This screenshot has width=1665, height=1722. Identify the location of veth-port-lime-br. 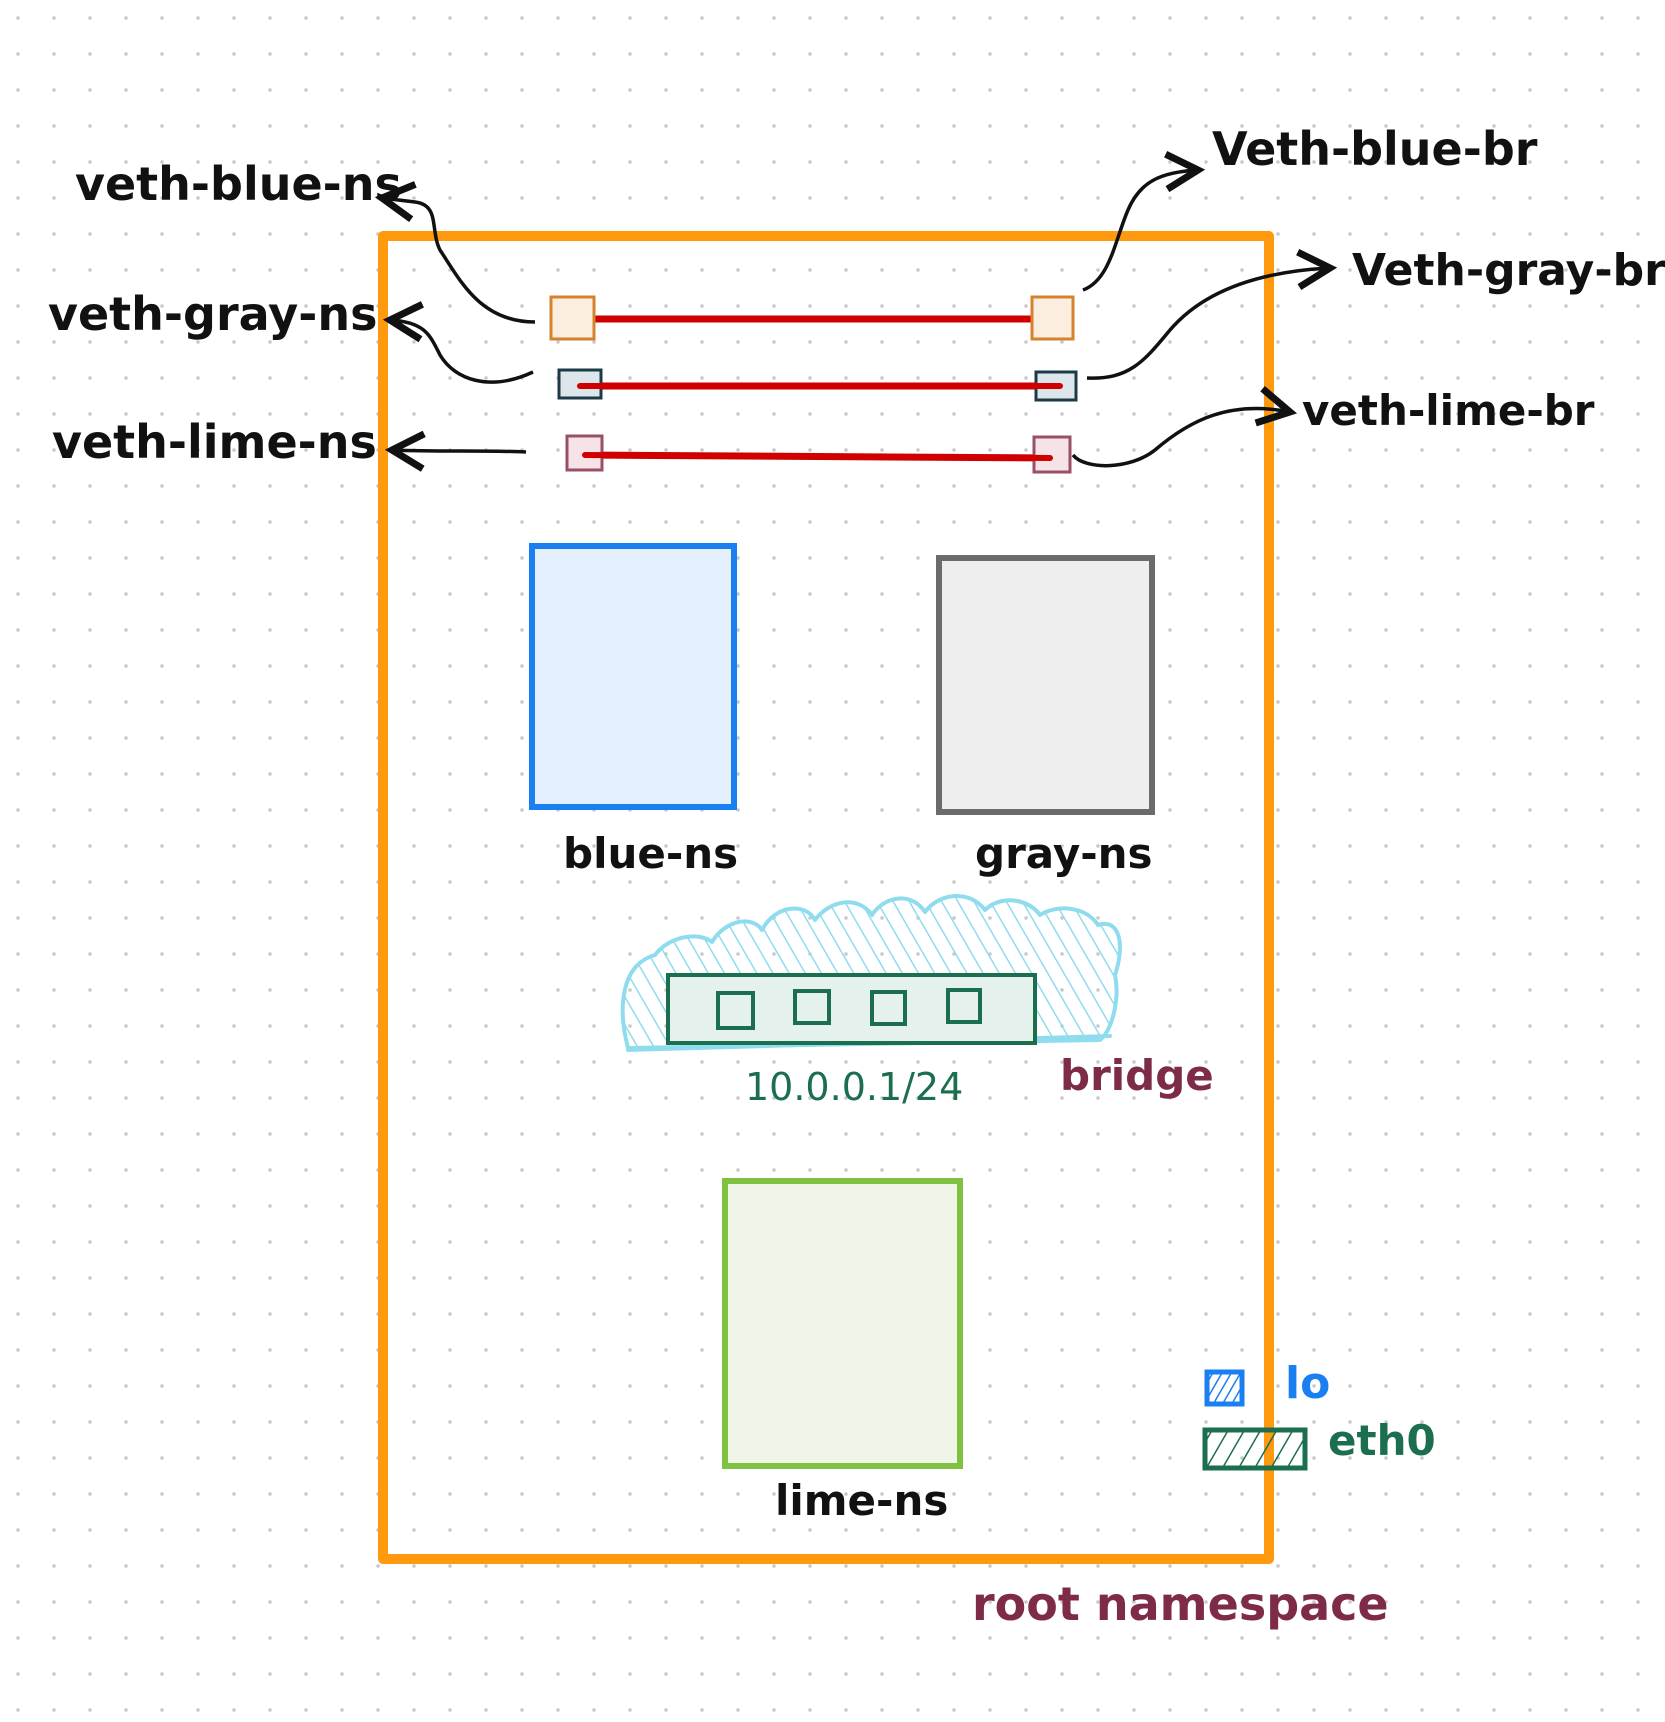
(1052, 454).